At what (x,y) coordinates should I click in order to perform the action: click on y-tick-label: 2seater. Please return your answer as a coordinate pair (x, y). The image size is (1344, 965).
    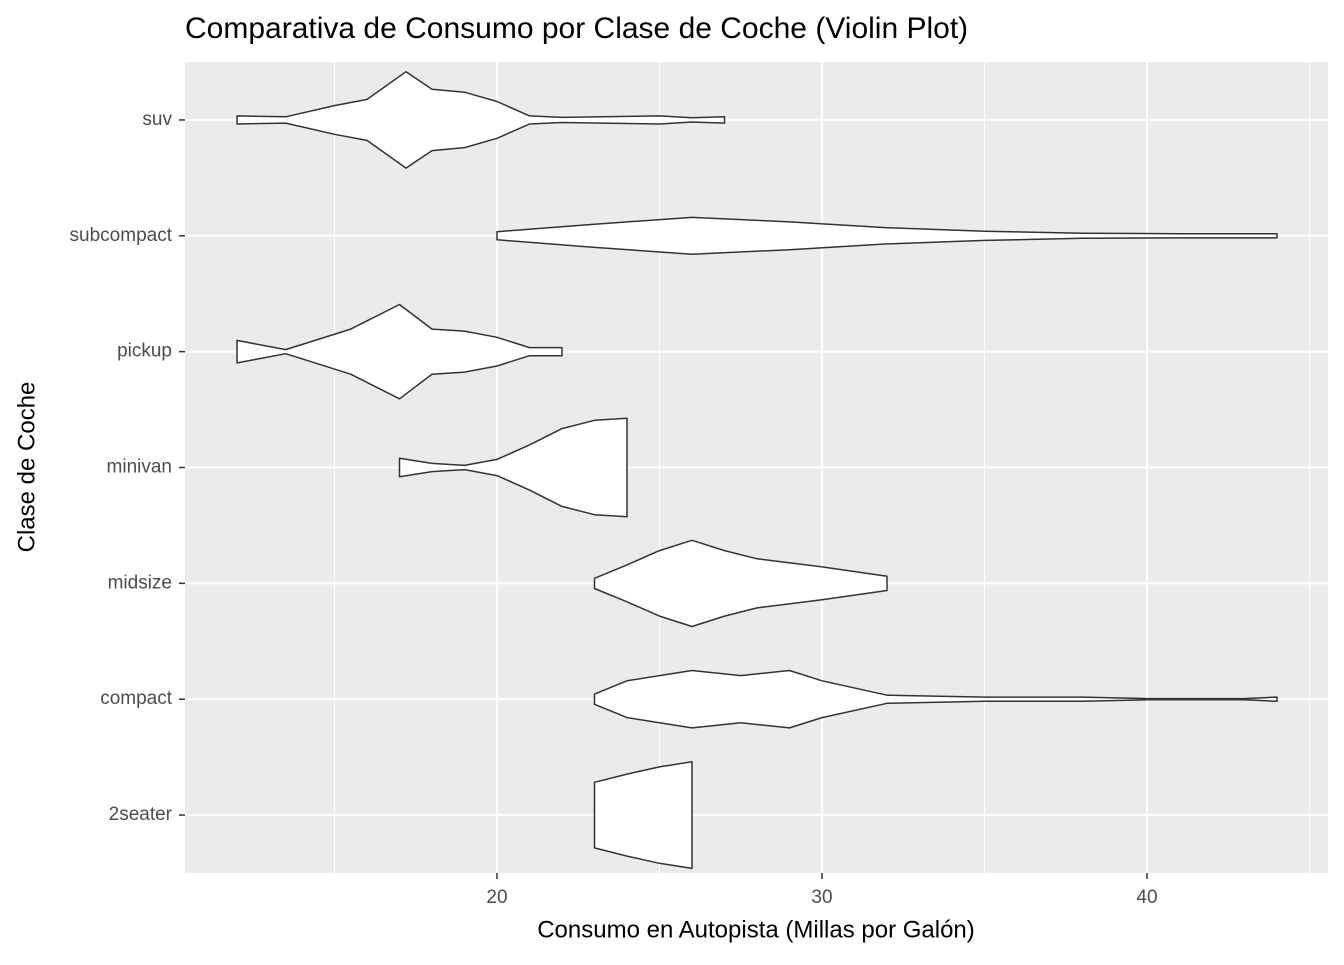
    Looking at the image, I should click on (141, 814).